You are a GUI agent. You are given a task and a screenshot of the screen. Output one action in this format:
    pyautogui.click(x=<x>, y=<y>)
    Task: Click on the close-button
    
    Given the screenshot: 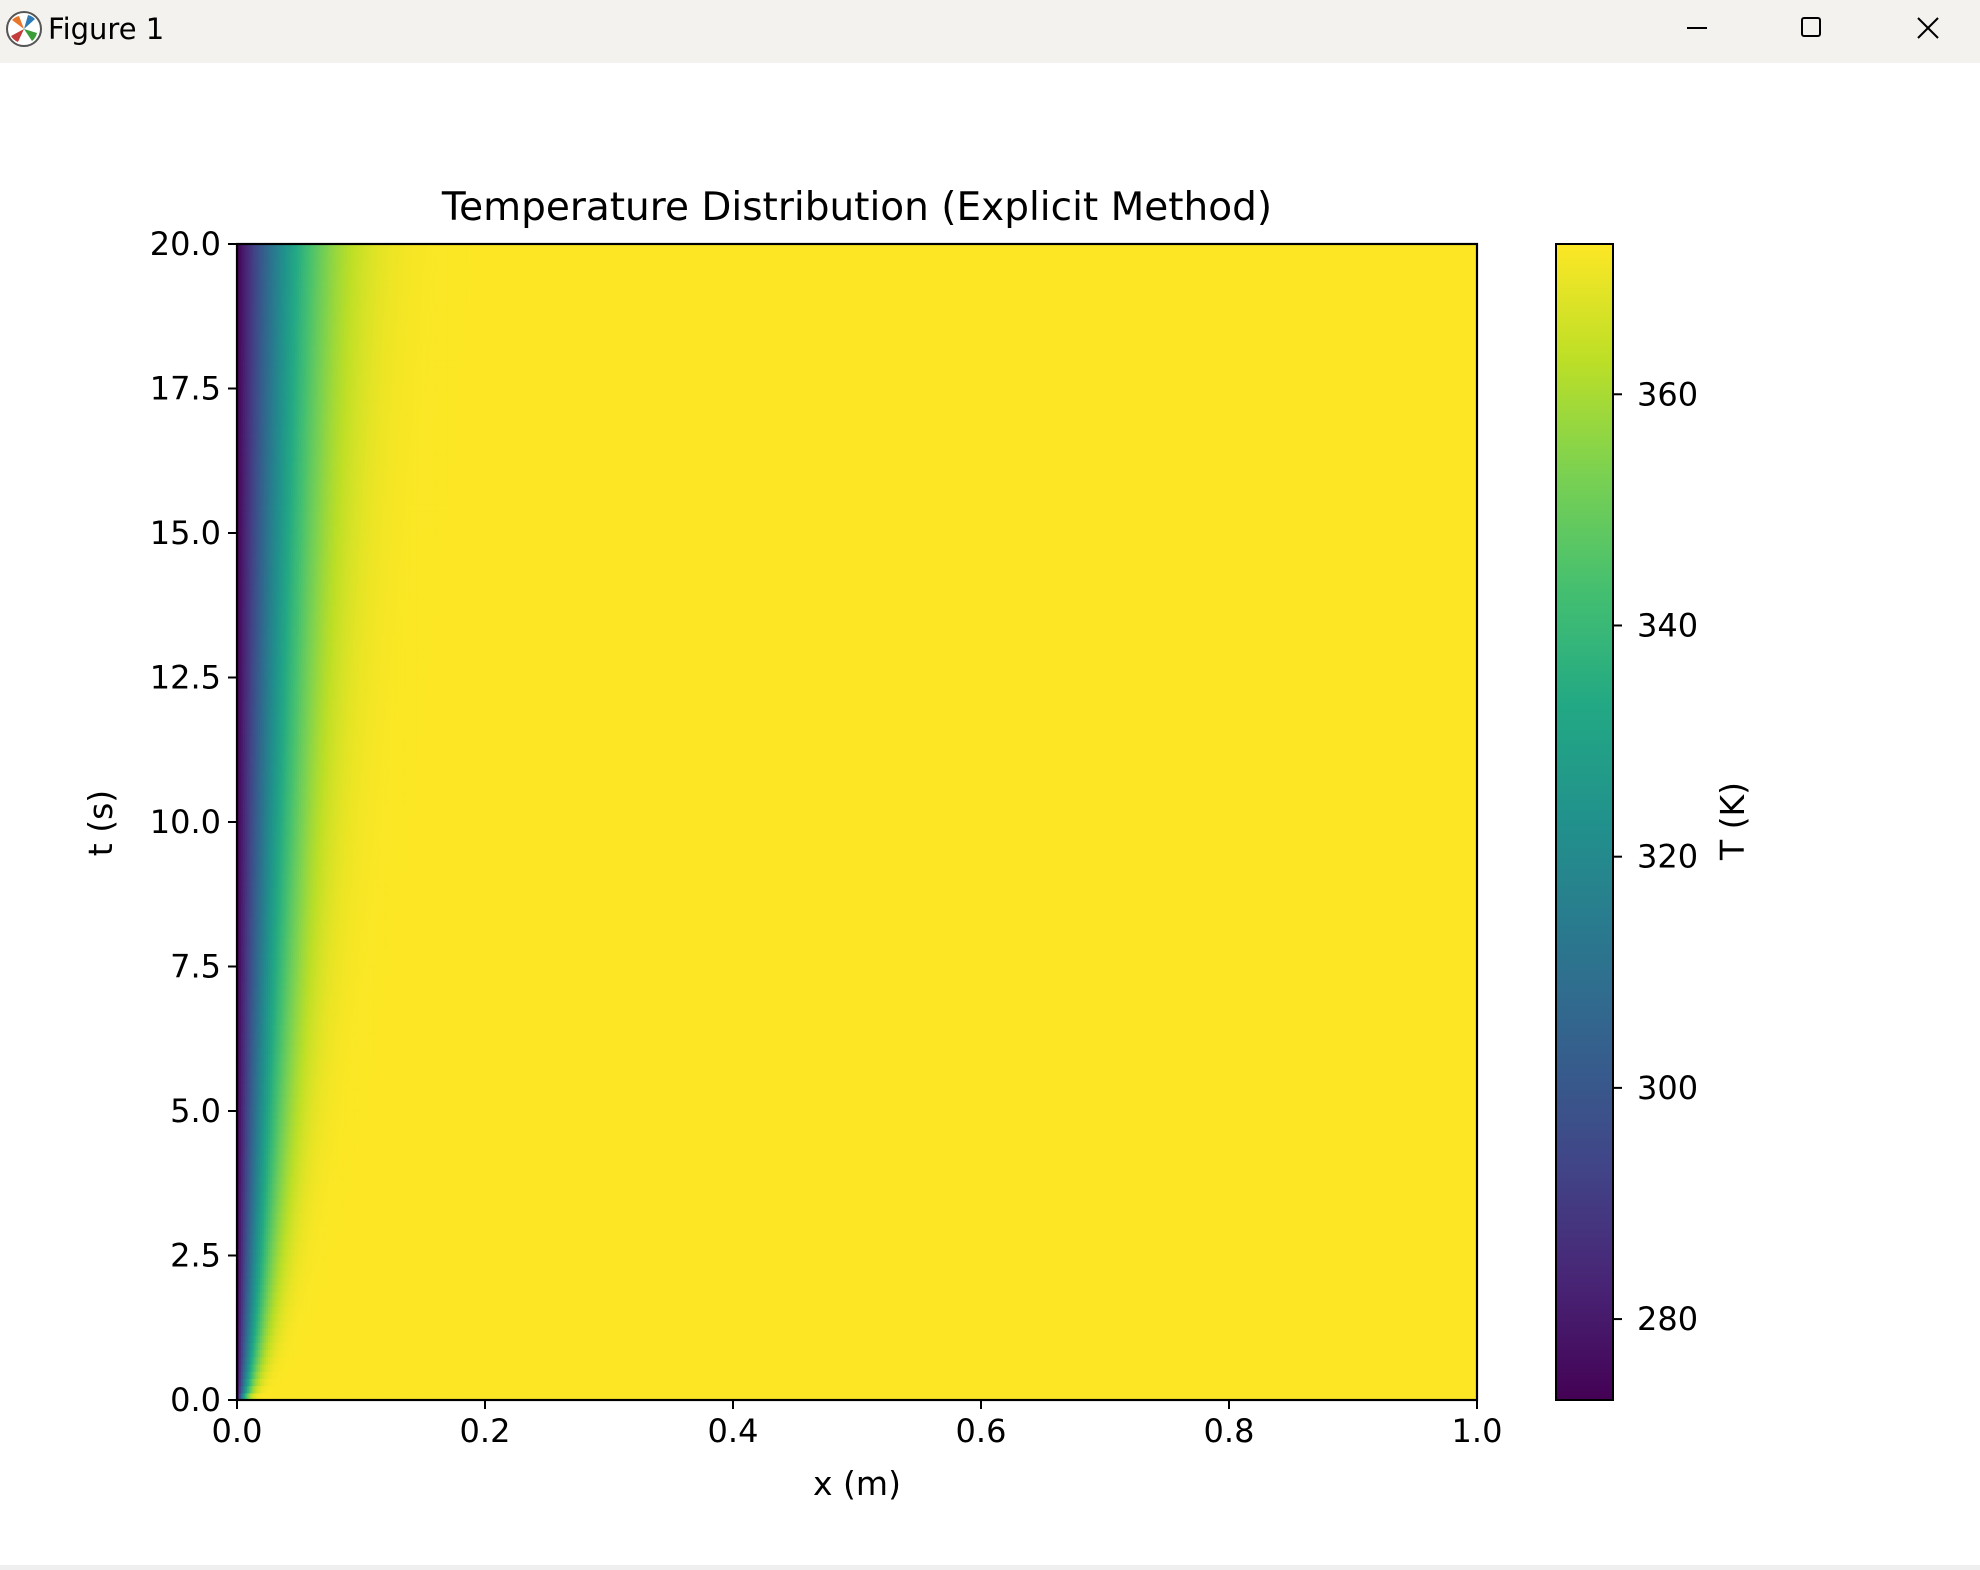 What is the action you would take?
    pyautogui.click(x=1928, y=30)
    